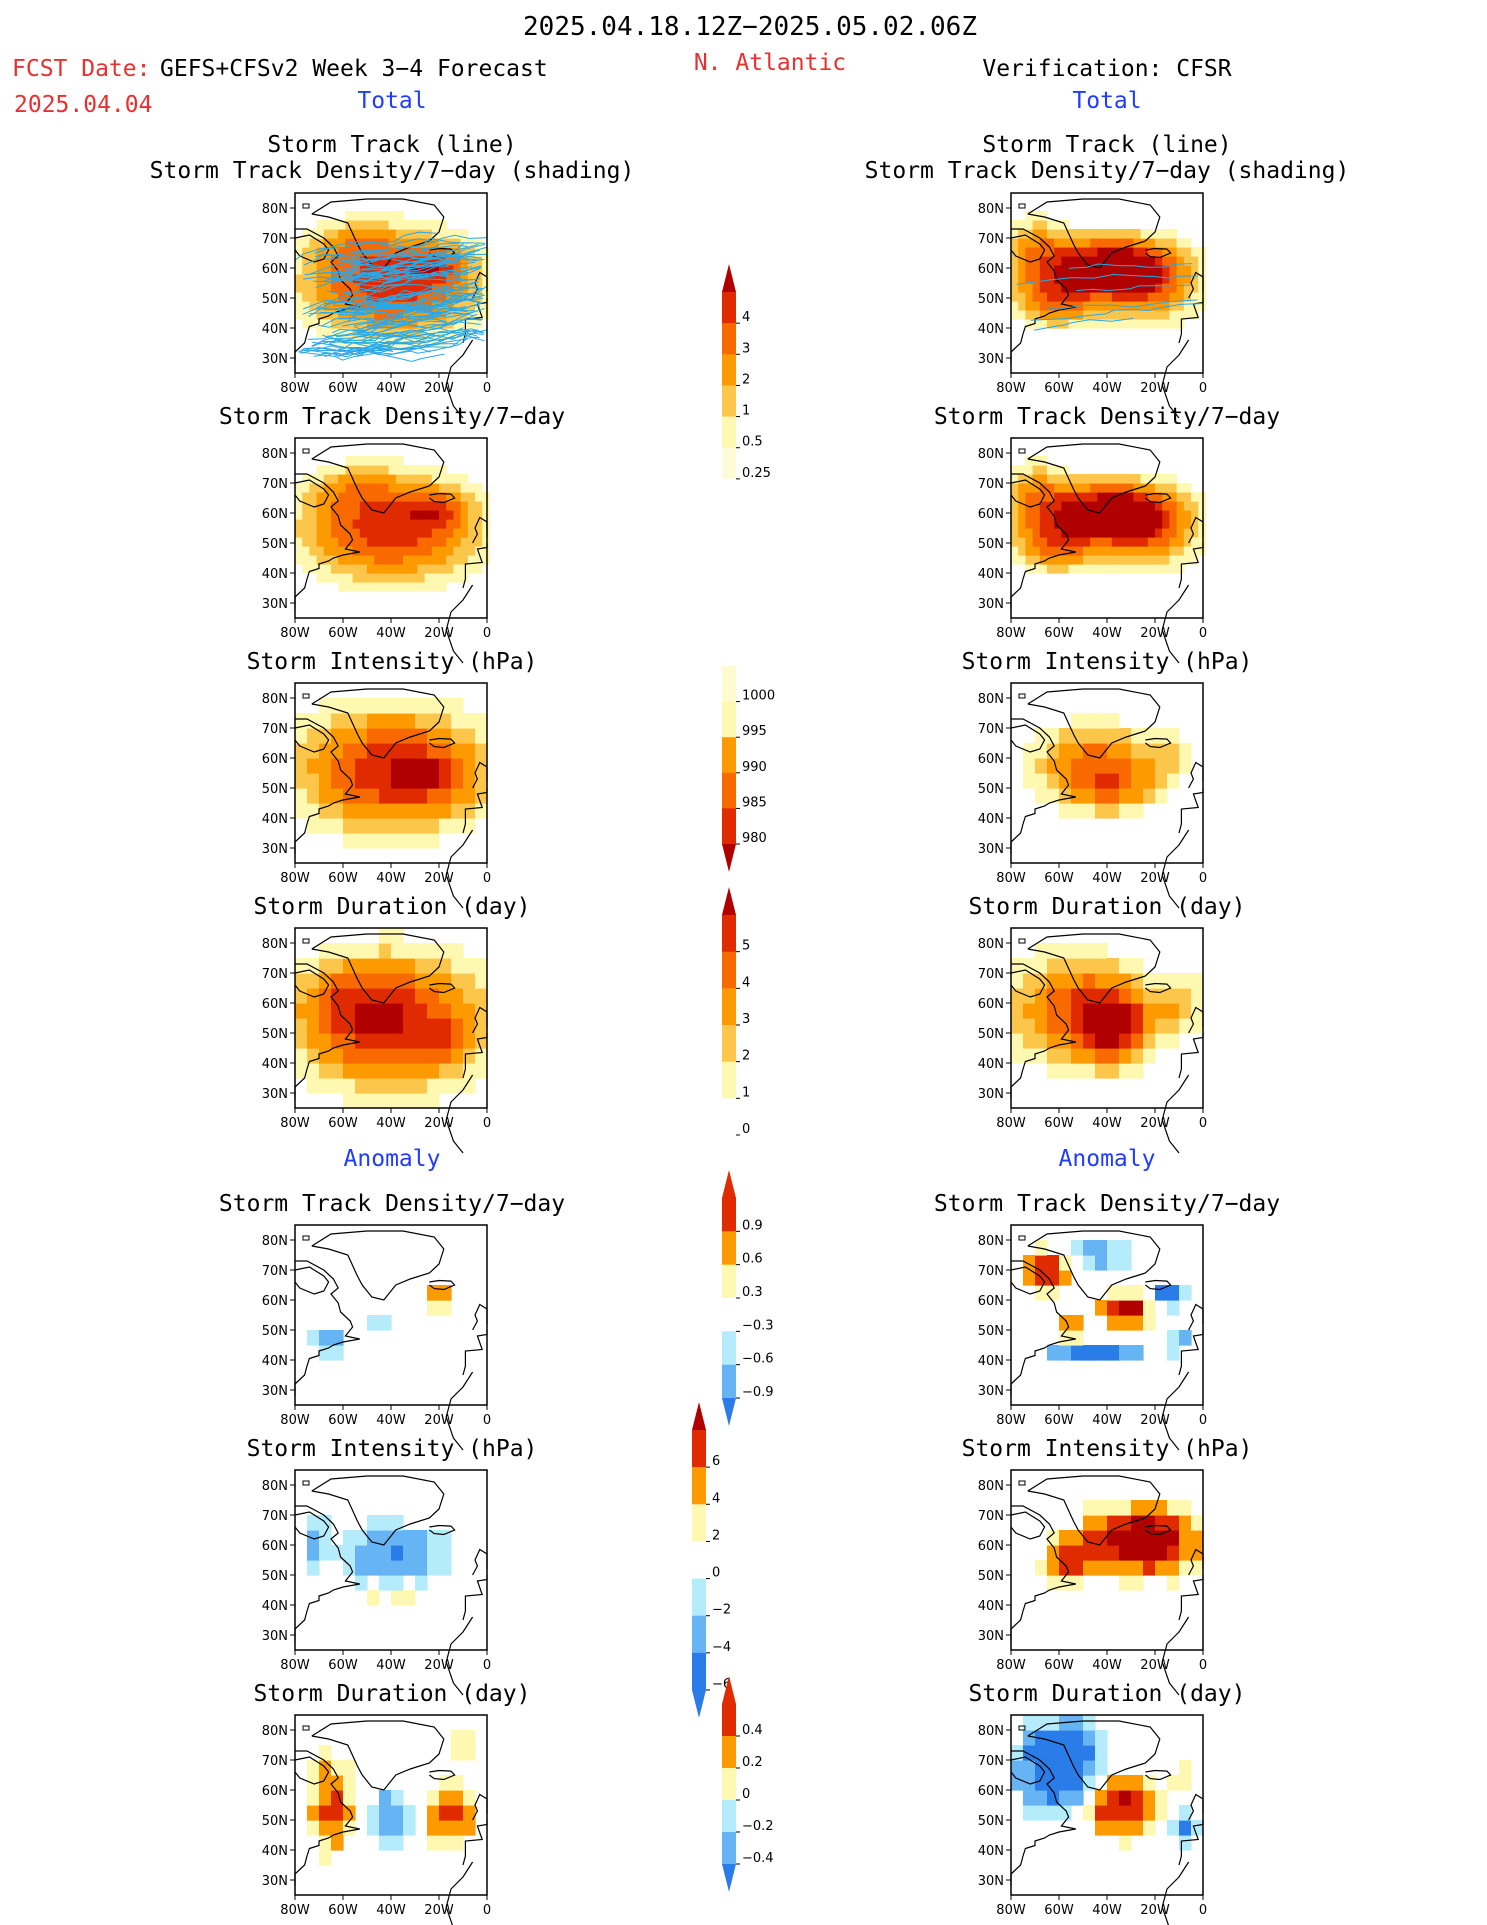  What do you see at coordinates (1107, 171) in the screenshot?
I see `panel-title-track-shading-right: Storm Track Density/7−day (shading)` at bounding box center [1107, 171].